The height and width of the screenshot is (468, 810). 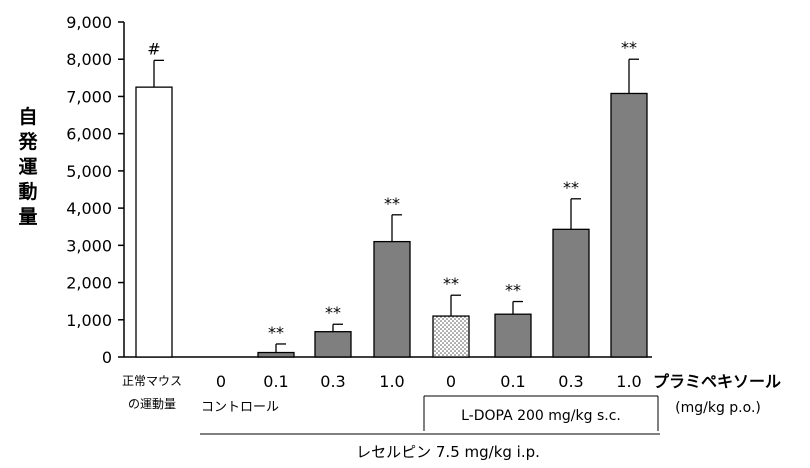 What do you see at coordinates (89, 283) in the screenshot?
I see `y-tick-label: 2,000` at bounding box center [89, 283].